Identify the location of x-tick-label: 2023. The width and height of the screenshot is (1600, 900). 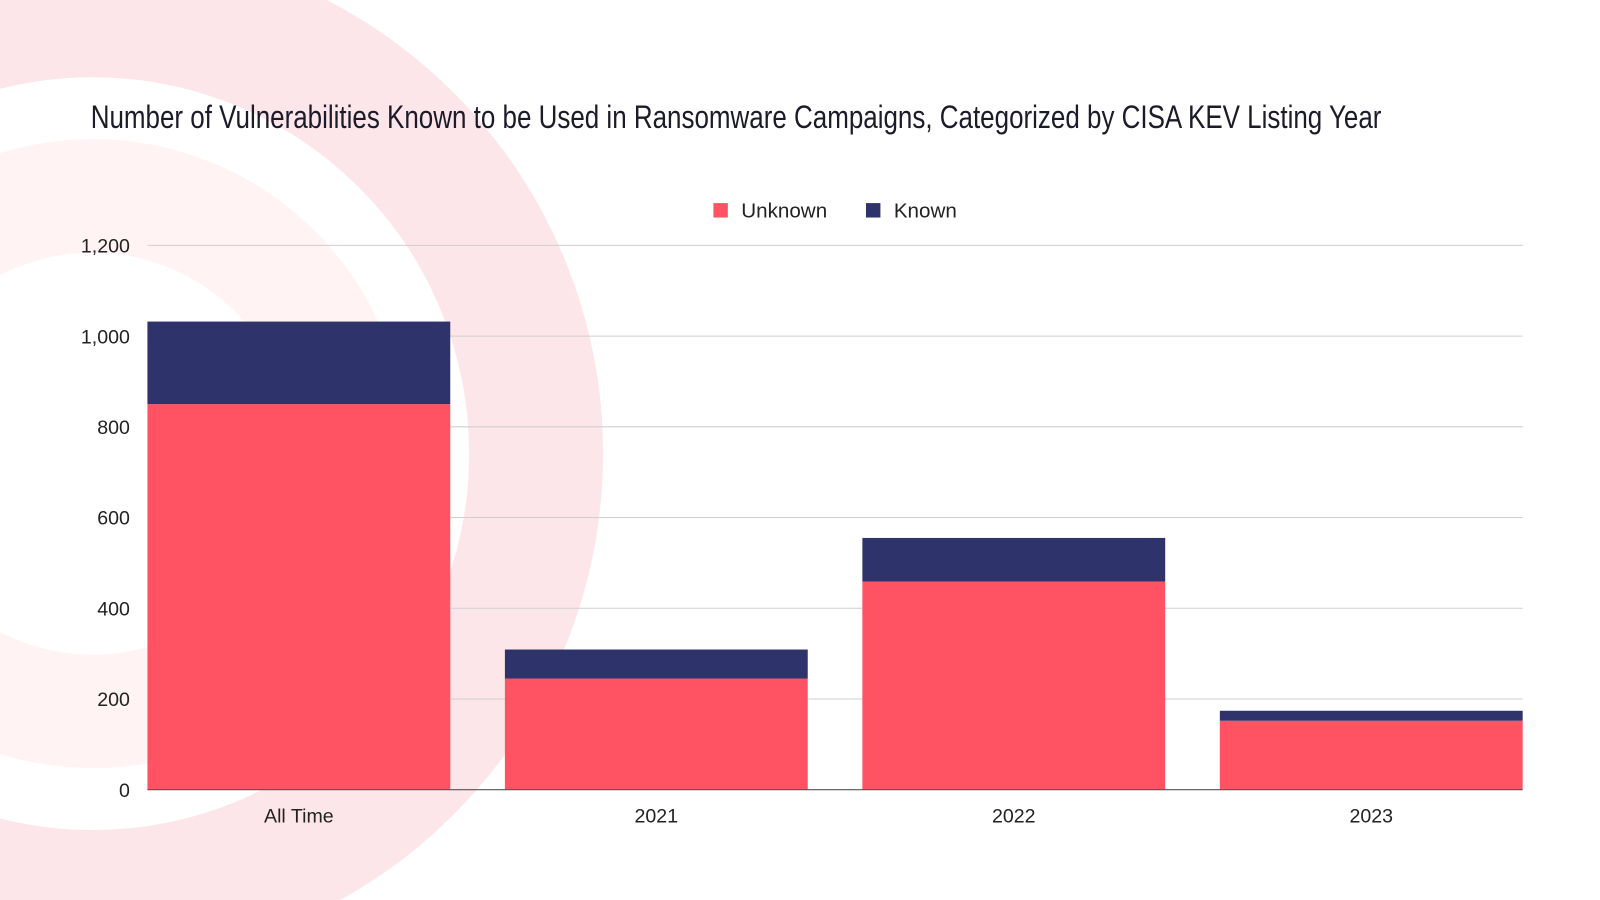
(1371, 817).